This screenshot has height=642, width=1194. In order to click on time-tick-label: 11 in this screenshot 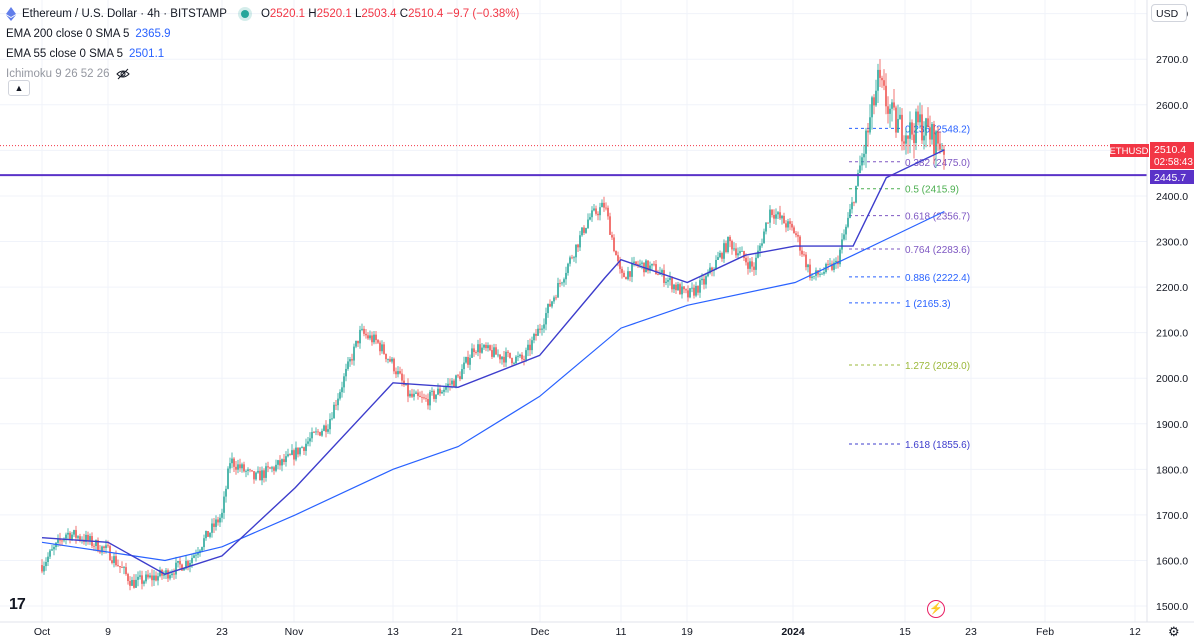, I will do `click(621, 632)`.